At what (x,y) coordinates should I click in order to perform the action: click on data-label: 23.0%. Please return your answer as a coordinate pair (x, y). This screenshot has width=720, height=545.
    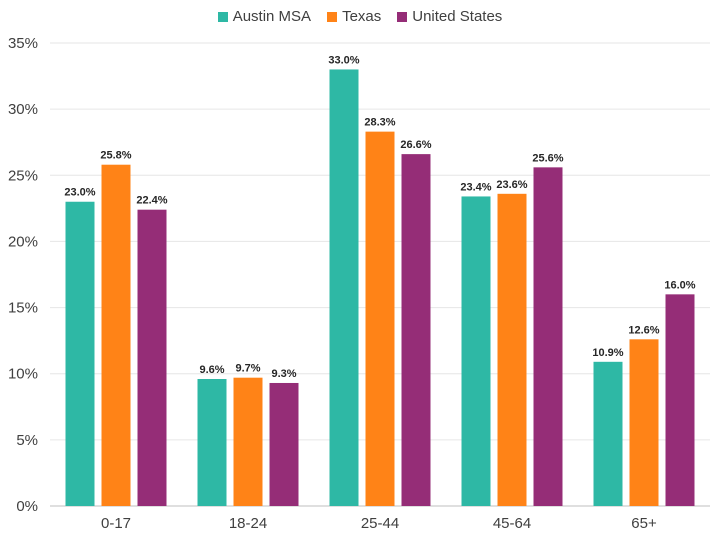
    Looking at the image, I should click on (79, 193).